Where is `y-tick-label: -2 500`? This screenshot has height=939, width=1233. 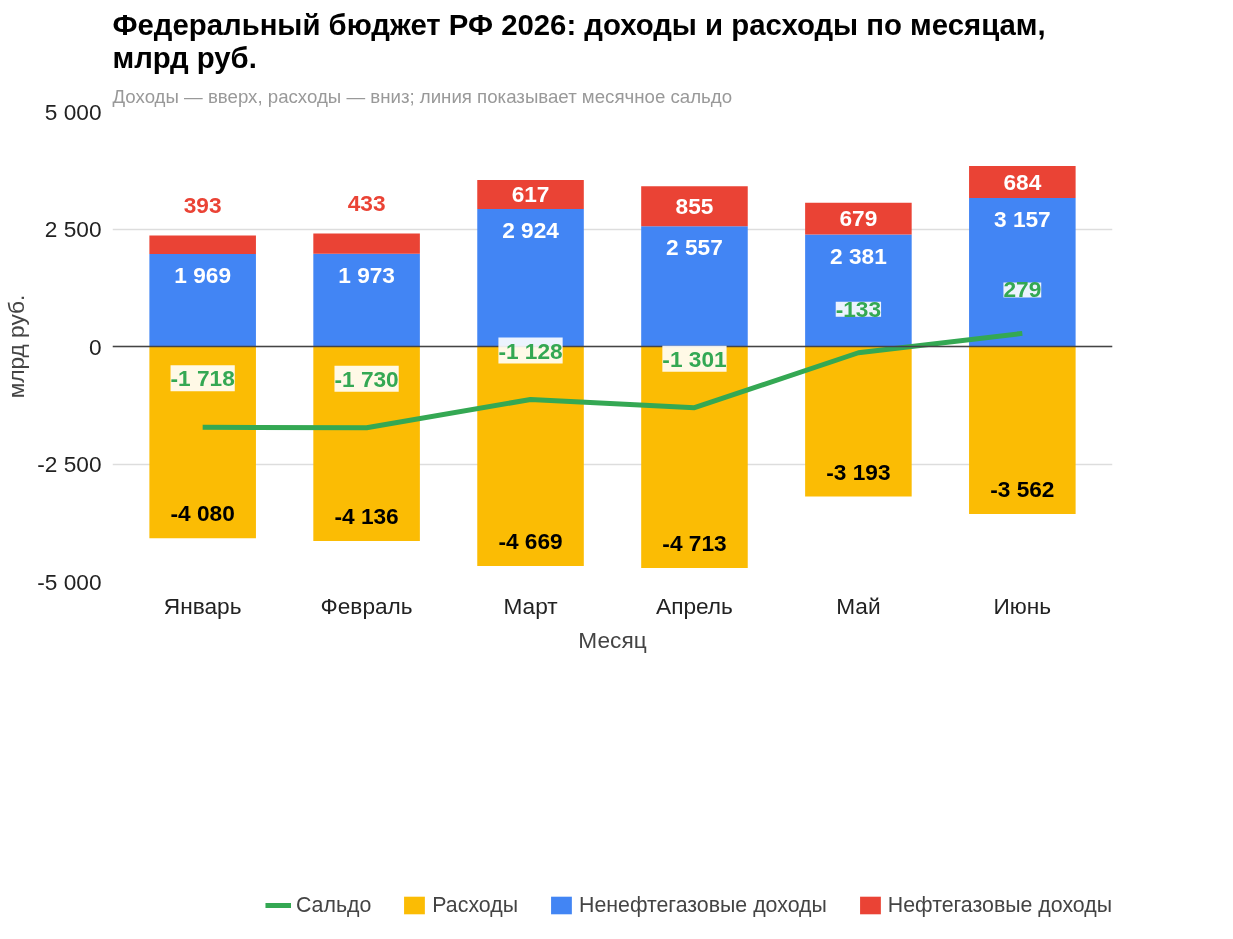 y-tick-label: -2 500 is located at coordinates (69, 464).